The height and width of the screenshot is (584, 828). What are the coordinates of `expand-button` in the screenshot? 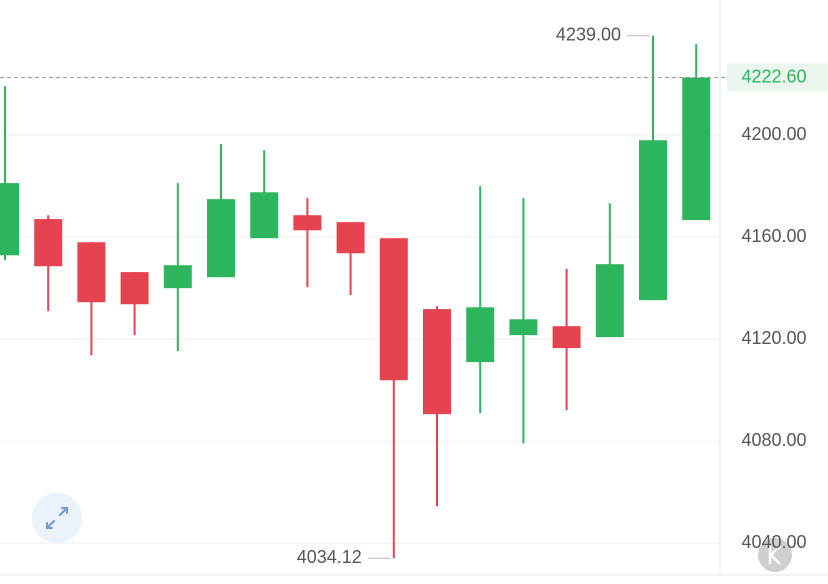 It's located at (57, 518).